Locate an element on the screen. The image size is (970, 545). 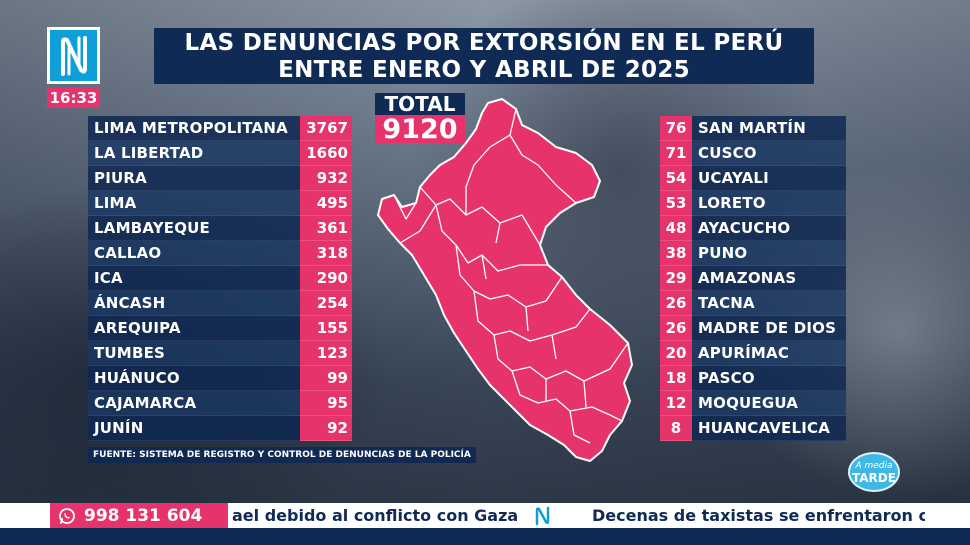
table-row: ICA 290 is located at coordinates (220, 278).